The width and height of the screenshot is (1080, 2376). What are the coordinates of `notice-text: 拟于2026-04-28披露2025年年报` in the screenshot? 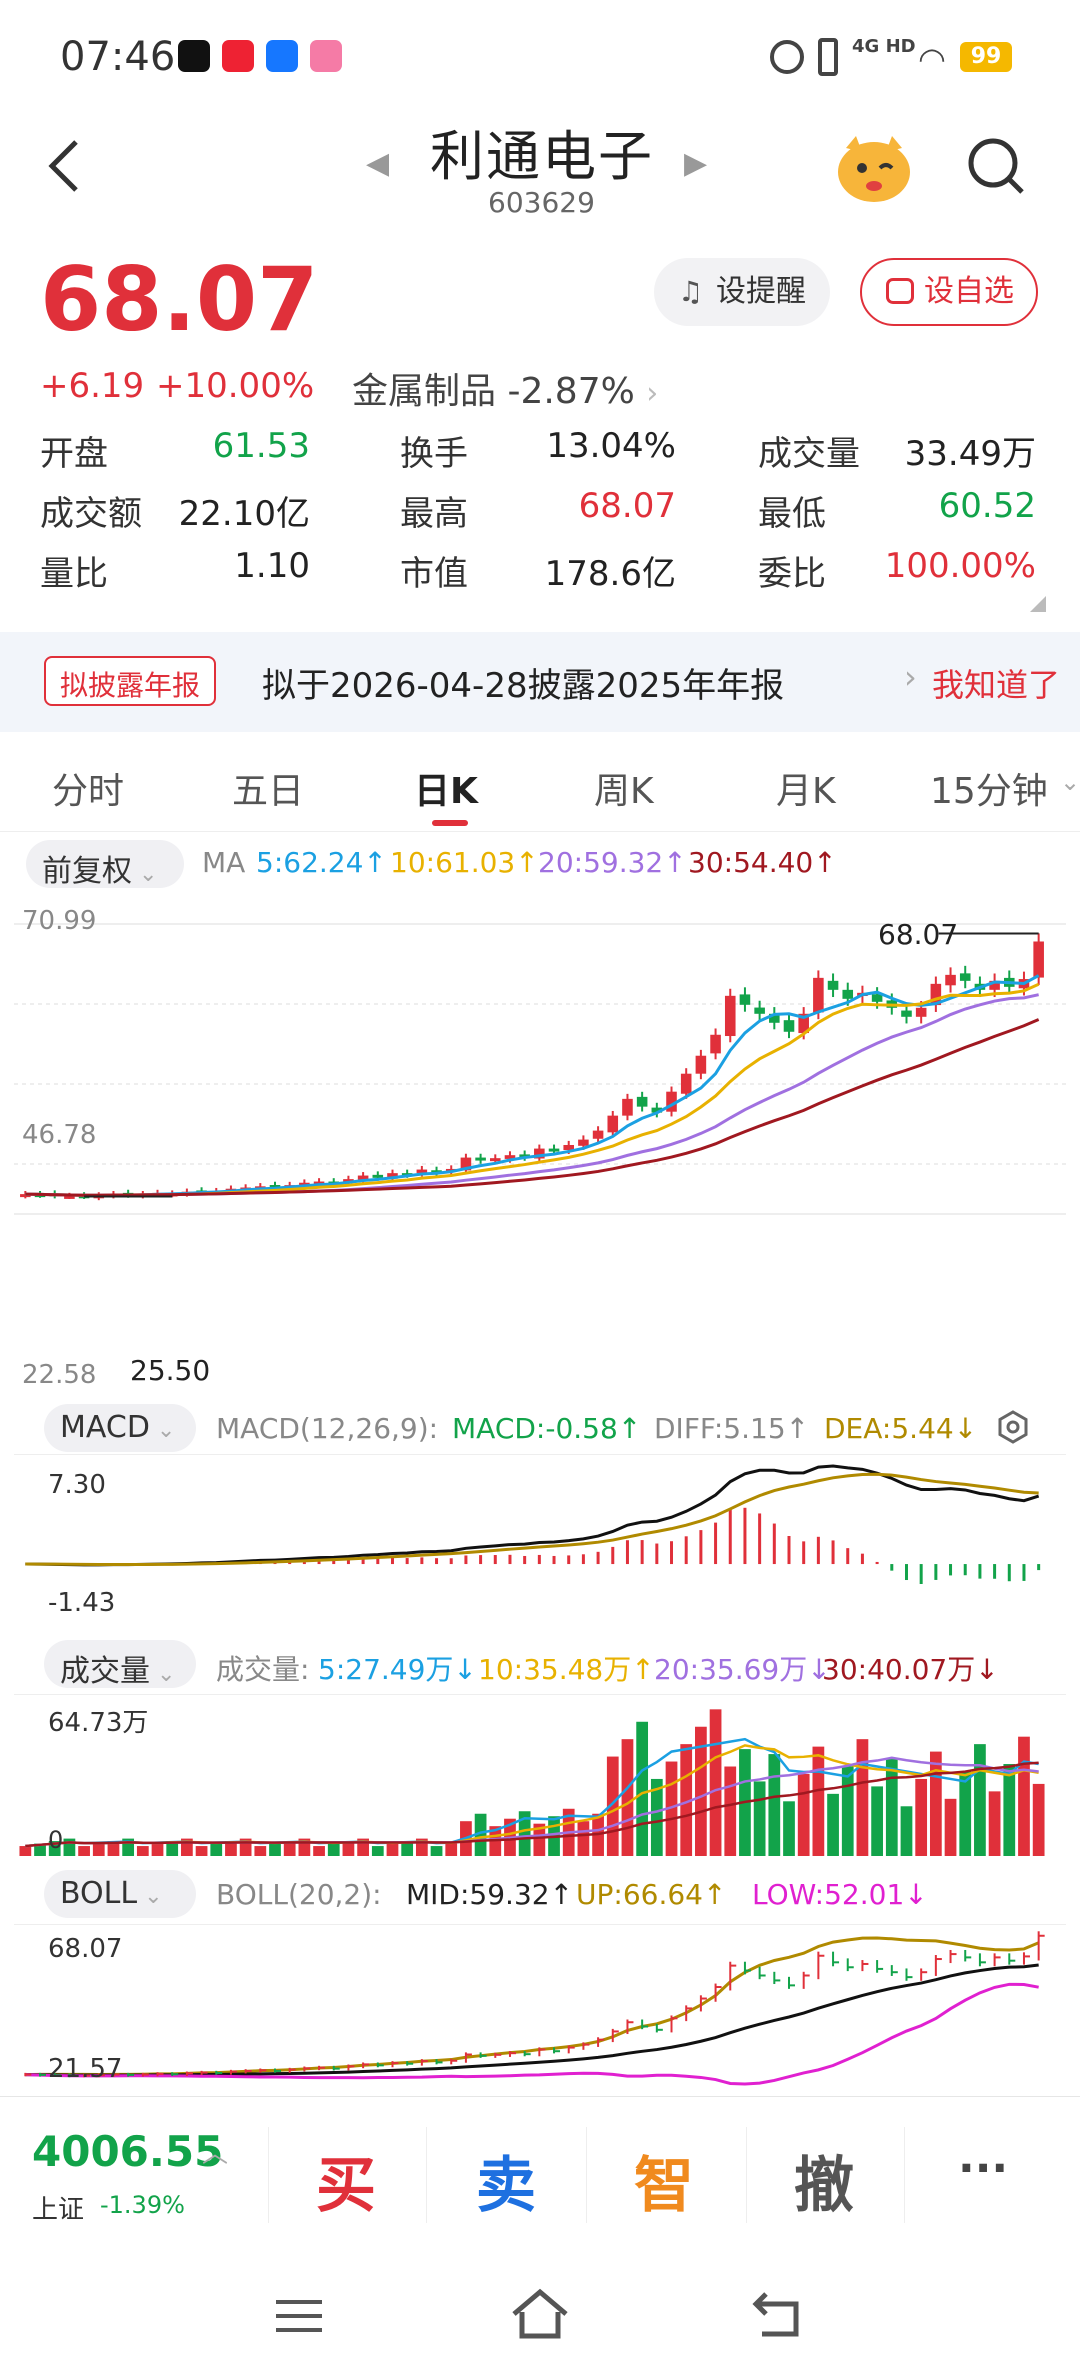 It's located at (523, 686).